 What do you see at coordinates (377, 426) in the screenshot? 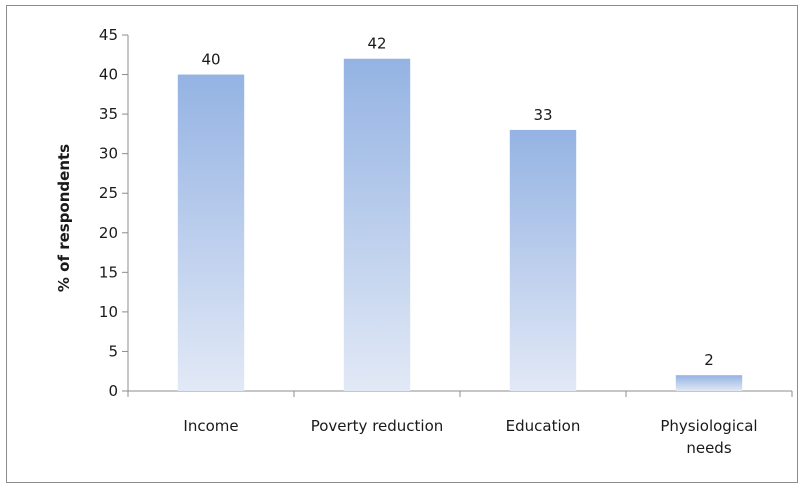
I see `x-category-label: Poverty reduction` at bounding box center [377, 426].